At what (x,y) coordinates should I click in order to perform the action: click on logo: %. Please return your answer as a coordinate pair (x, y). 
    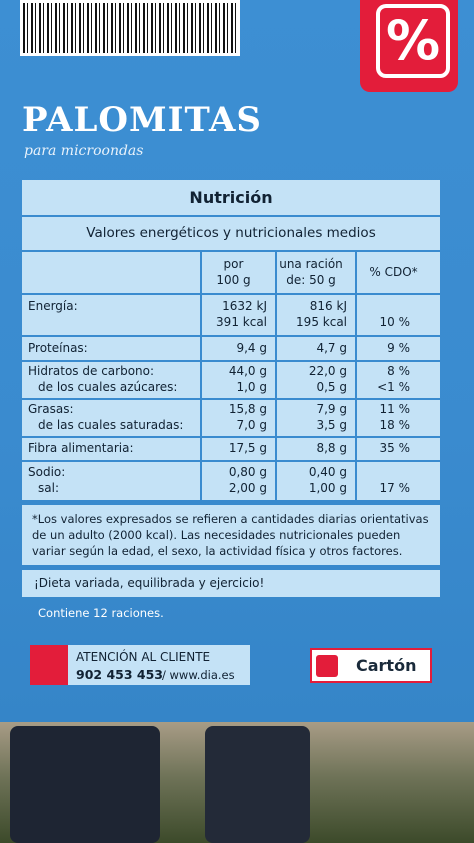
    Looking at the image, I should click on (409, 46).